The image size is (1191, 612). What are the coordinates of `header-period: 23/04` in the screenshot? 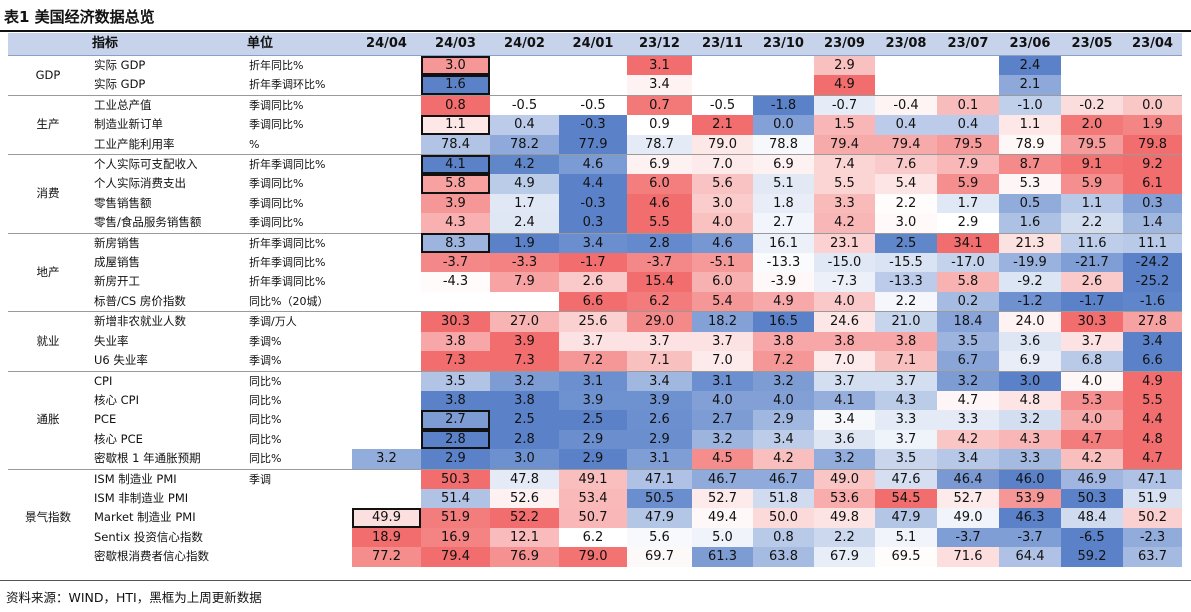 It's located at (1152, 44).